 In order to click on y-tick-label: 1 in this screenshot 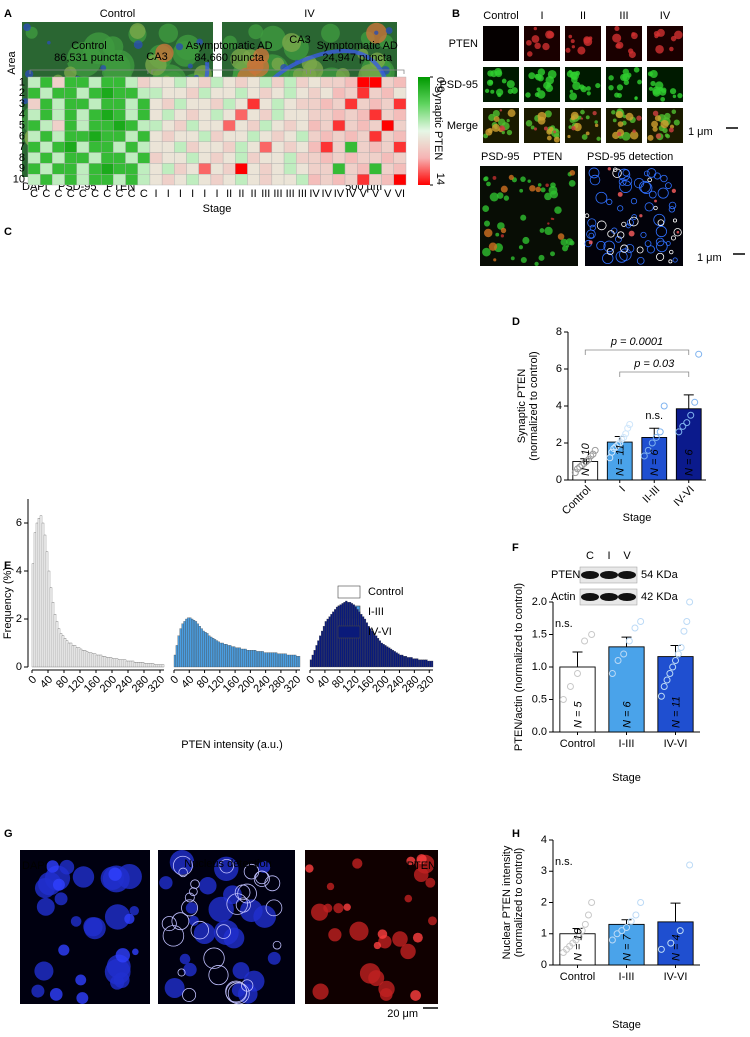, I will do `click(544, 934)`.